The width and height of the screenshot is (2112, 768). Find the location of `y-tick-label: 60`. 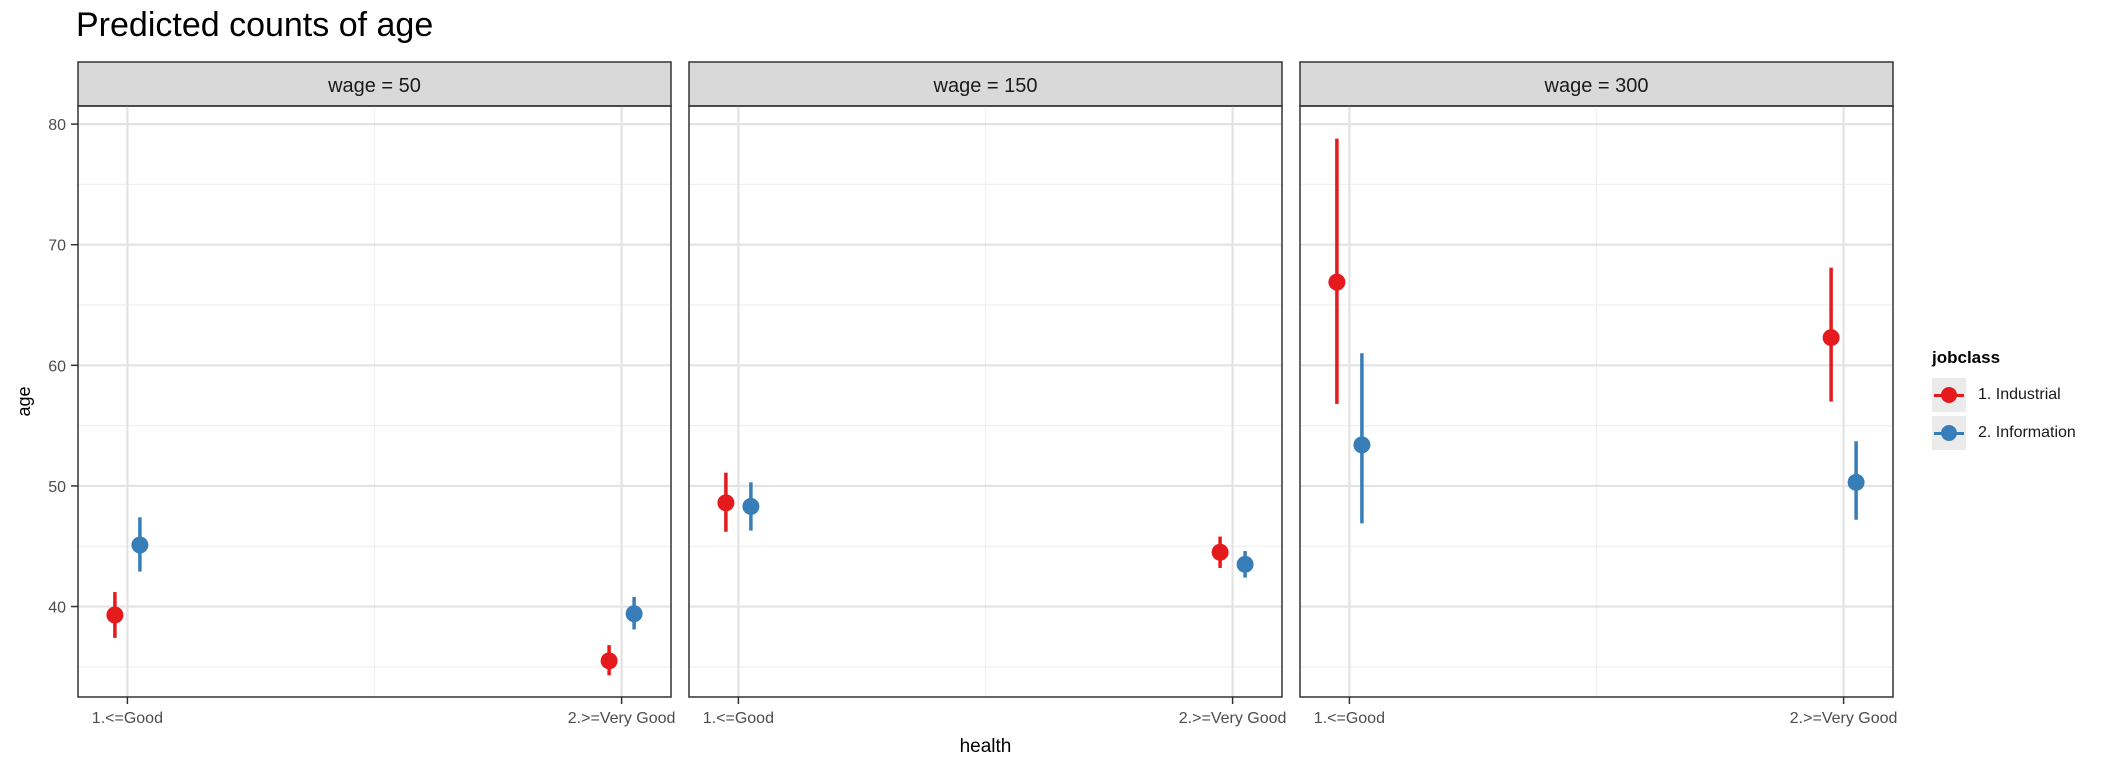

y-tick-label: 60 is located at coordinates (57, 366).